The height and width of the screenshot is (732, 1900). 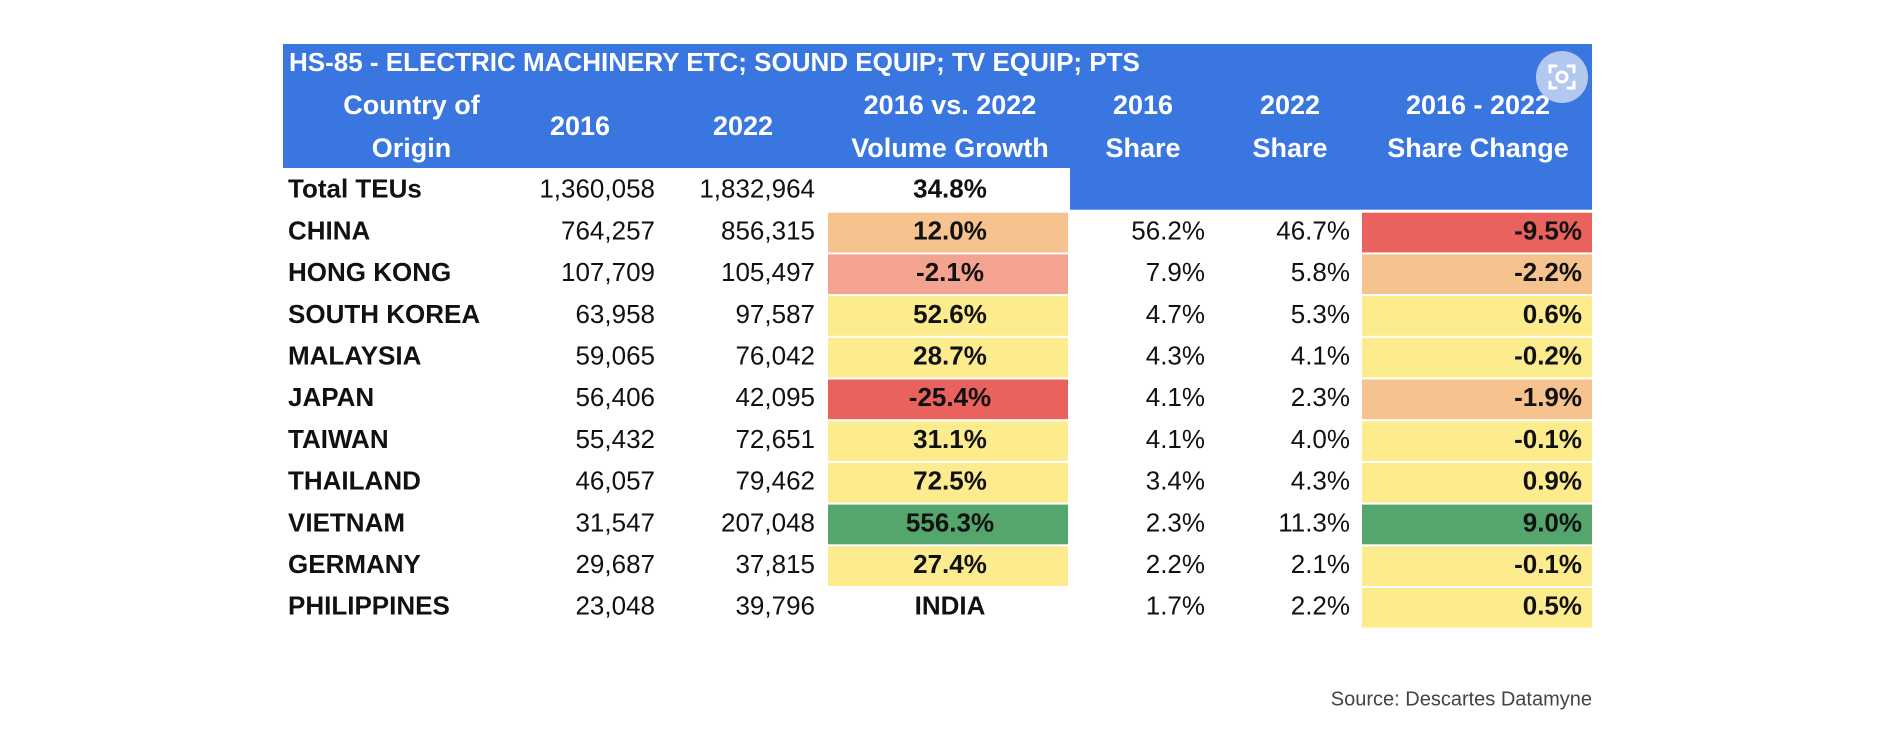 I want to click on country-cell: CHINA, so click(x=329, y=230).